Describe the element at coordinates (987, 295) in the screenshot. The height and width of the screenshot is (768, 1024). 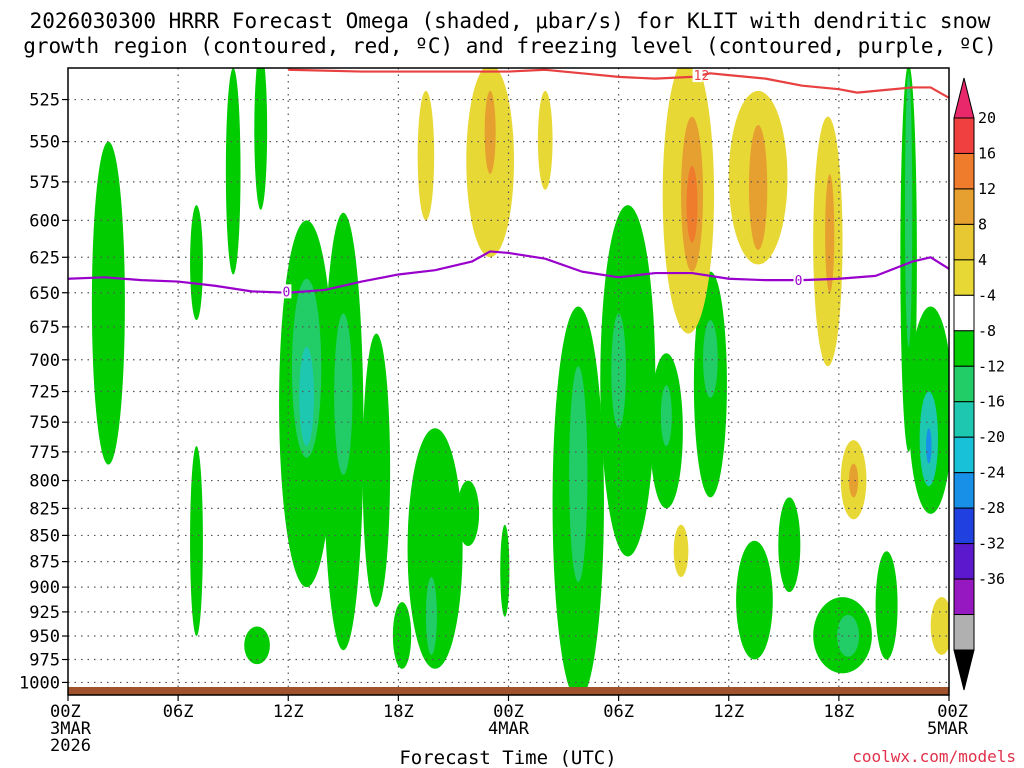
I see `colorbar-label--4: -4` at that location.